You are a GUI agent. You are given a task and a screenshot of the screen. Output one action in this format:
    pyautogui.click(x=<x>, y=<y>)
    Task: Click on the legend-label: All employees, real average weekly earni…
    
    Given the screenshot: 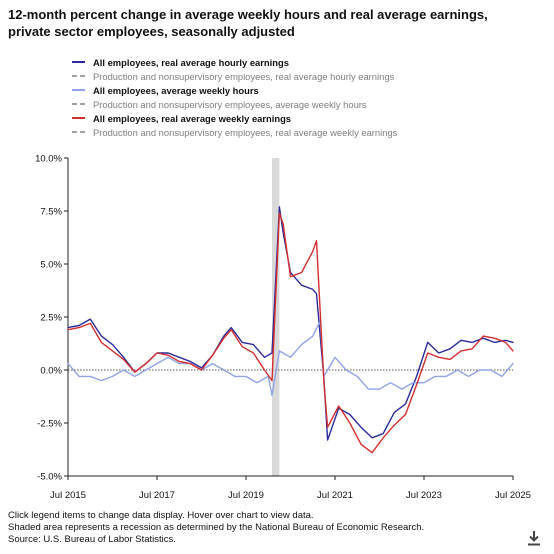 What is the action you would take?
    pyautogui.click(x=192, y=118)
    